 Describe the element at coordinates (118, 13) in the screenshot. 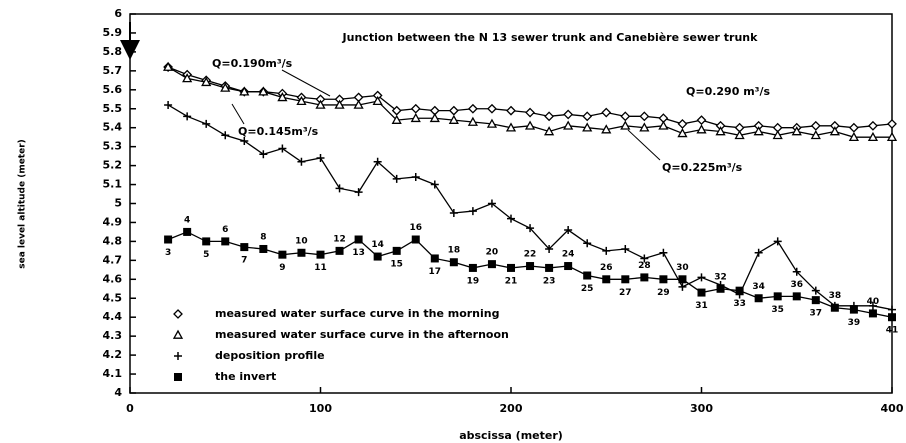

I see `y-tick-label: 6` at that location.